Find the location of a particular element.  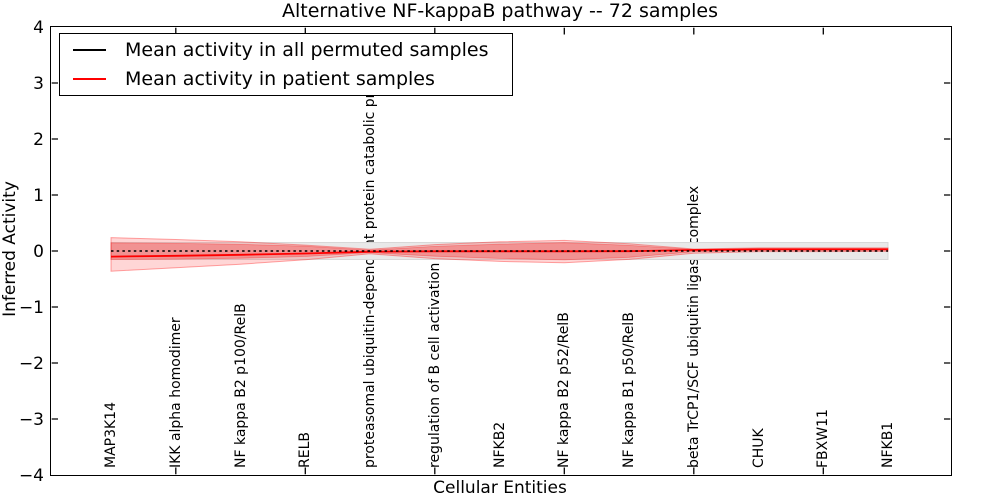

y-tick-label: −2 is located at coordinates (31, 363).